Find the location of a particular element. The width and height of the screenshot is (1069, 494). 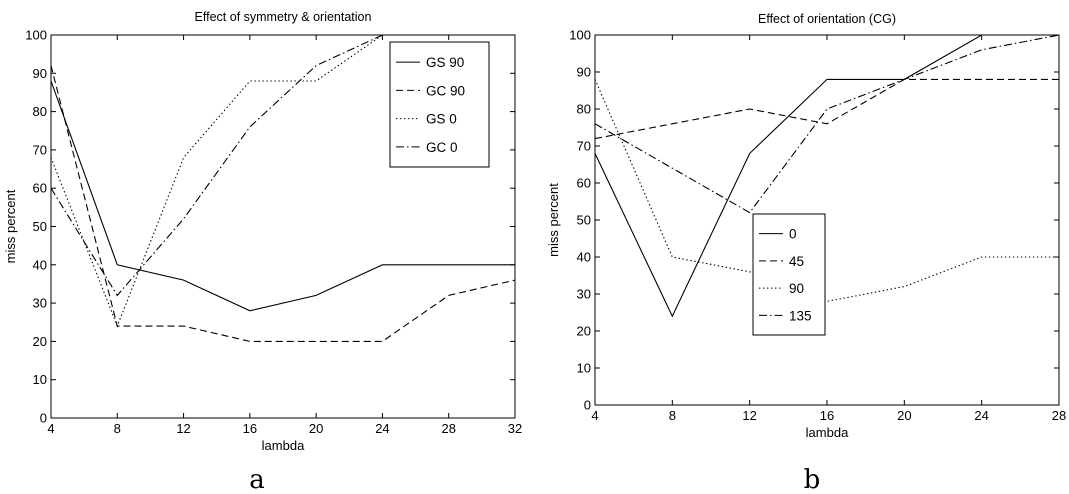

panel-caption: b is located at coordinates (812, 479).